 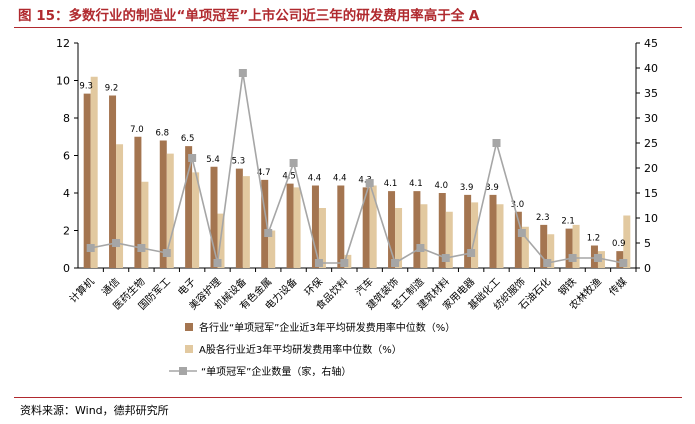 What do you see at coordinates (112, 89) in the screenshot?
I see `bar-value-label: 9.2` at bounding box center [112, 89].